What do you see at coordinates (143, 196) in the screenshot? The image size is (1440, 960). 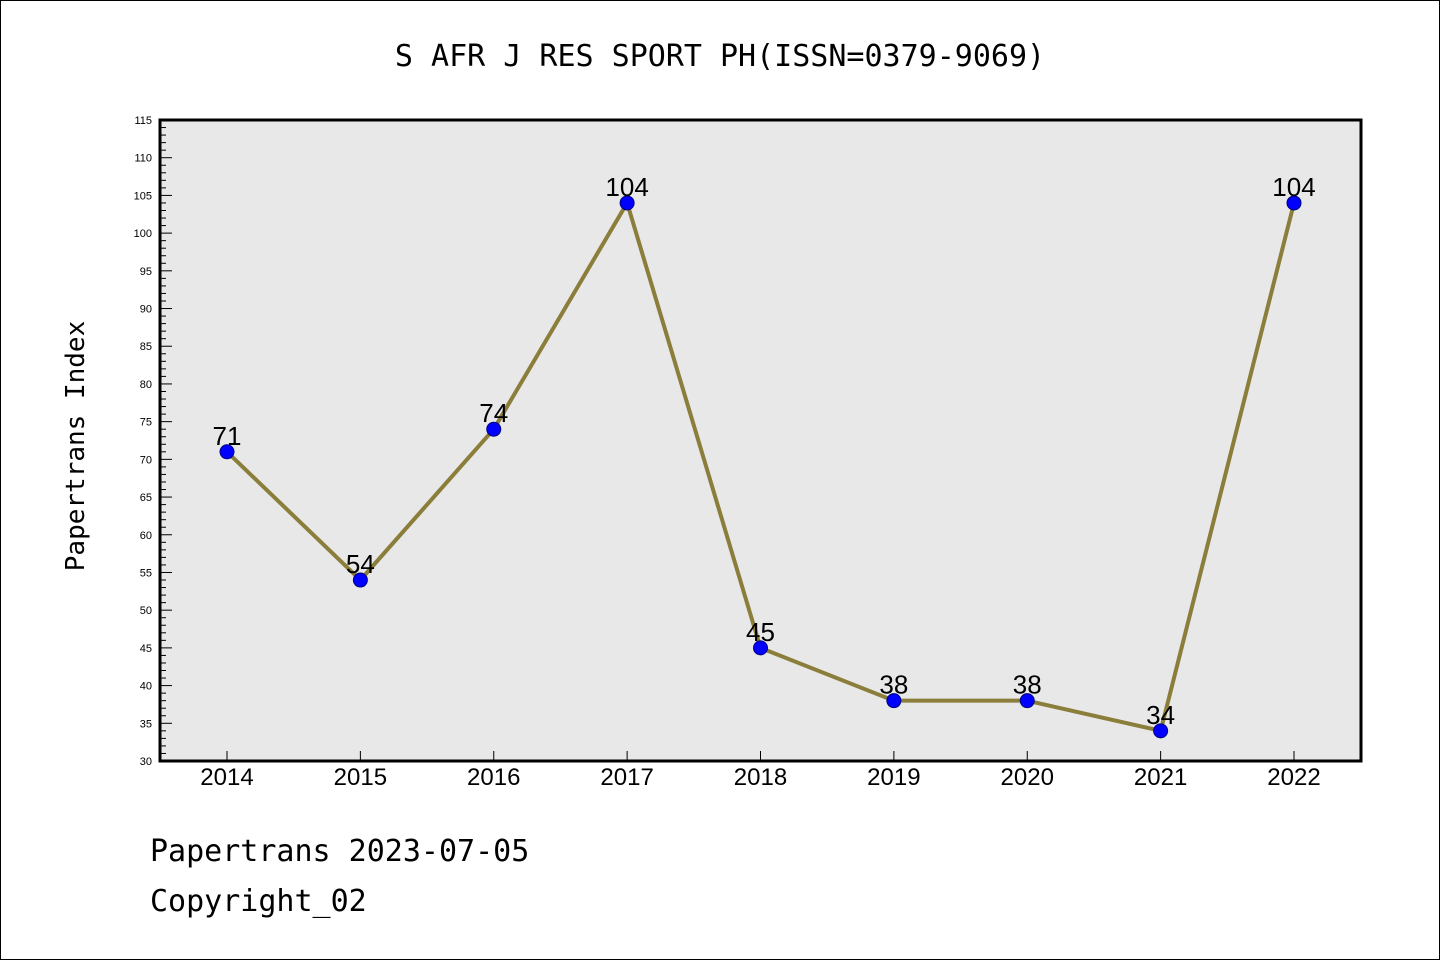 I see `y-tick-label: 105` at bounding box center [143, 196].